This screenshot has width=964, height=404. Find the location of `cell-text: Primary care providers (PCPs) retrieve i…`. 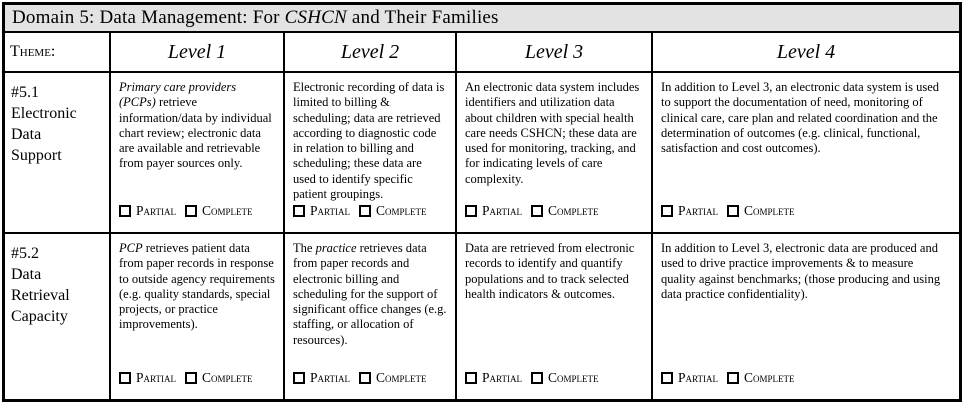

cell-text: Primary care providers (PCPs) retrieve i… is located at coordinates (195, 125).